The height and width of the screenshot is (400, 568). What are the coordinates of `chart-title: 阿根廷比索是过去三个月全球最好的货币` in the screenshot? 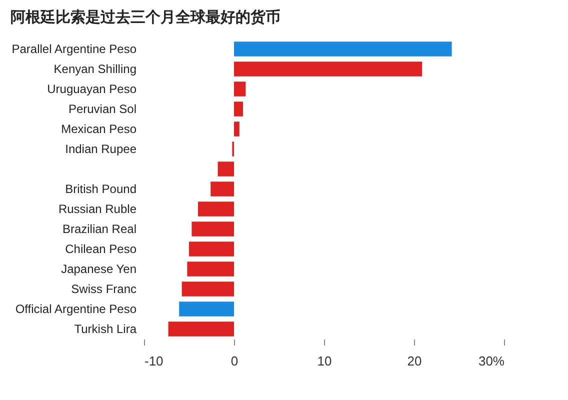 It's located at (145, 17).